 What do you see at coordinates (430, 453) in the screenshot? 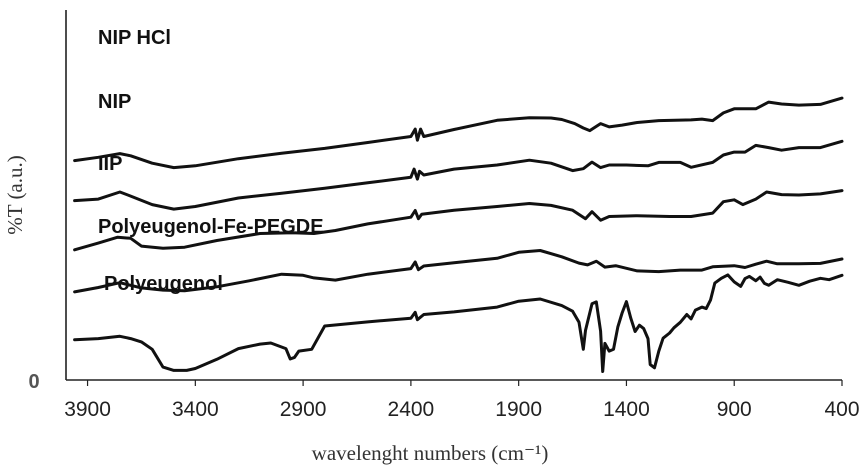
I see `x-axis-title: wavelenght numbers (cm⁻¹)` at bounding box center [430, 453].